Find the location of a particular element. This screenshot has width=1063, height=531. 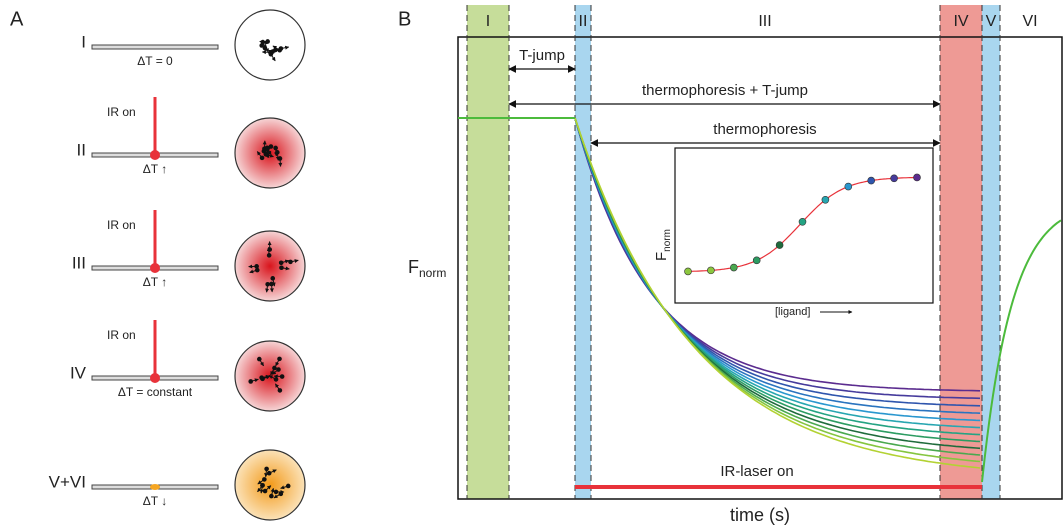

y-axis-label: Fnorm is located at coordinates (427, 268).